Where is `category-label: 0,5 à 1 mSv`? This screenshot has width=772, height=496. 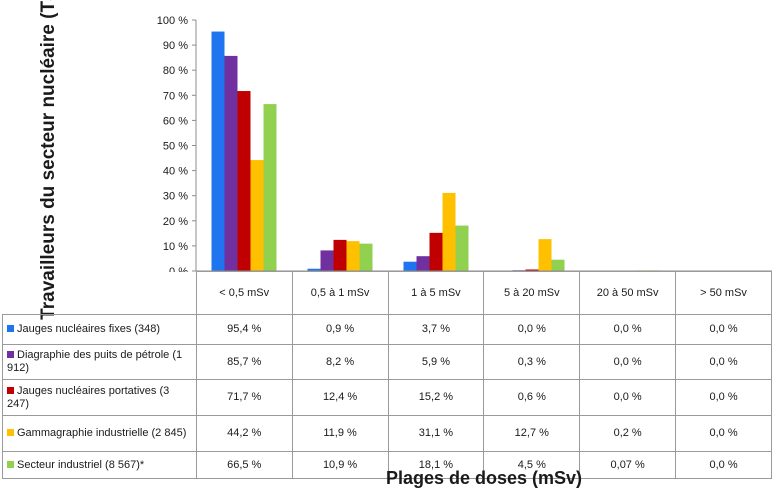
category-label: 0,5 à 1 mSv is located at coordinates (340, 293).